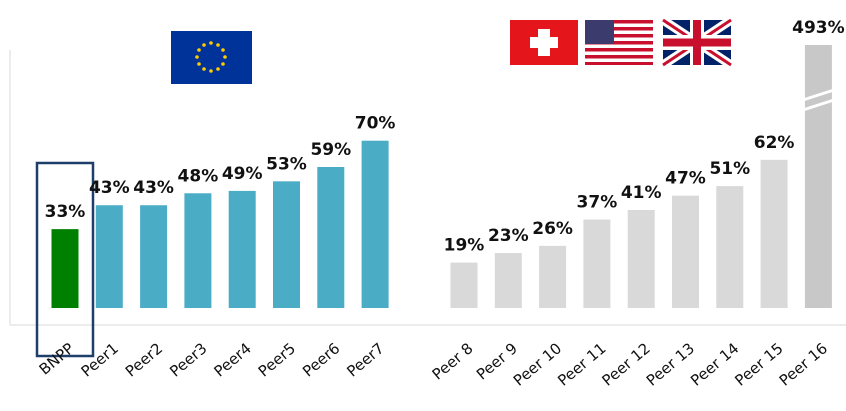  I want to click on value-label: 48%, so click(198, 176).